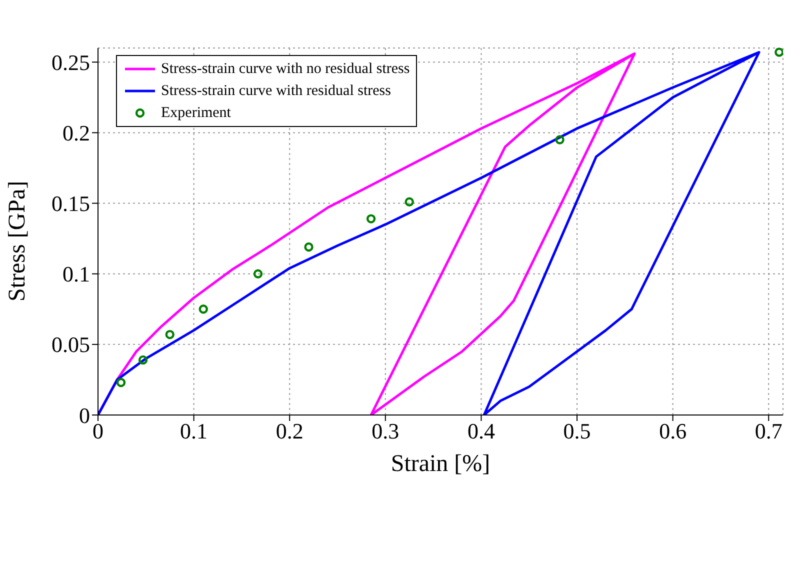 This screenshot has width=802, height=565. I want to click on x-axis-title: Strain [%], so click(440, 464).